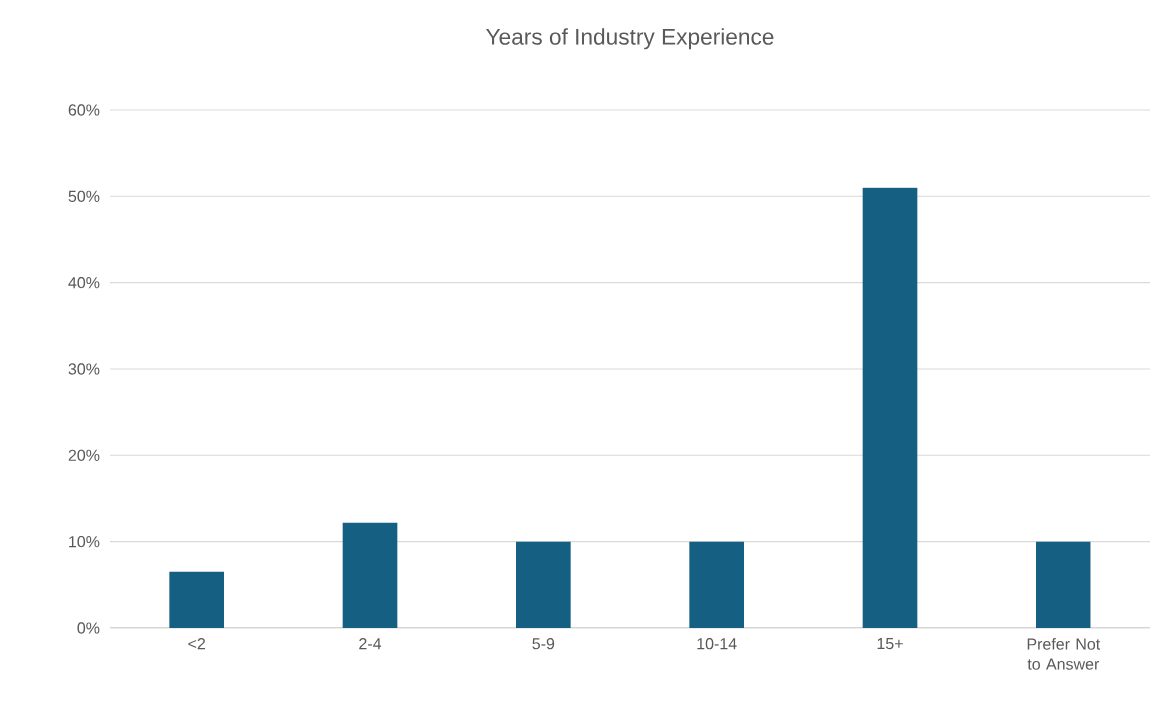 The width and height of the screenshot is (1160, 727). I want to click on x-tick-label: 10-14, so click(717, 644).